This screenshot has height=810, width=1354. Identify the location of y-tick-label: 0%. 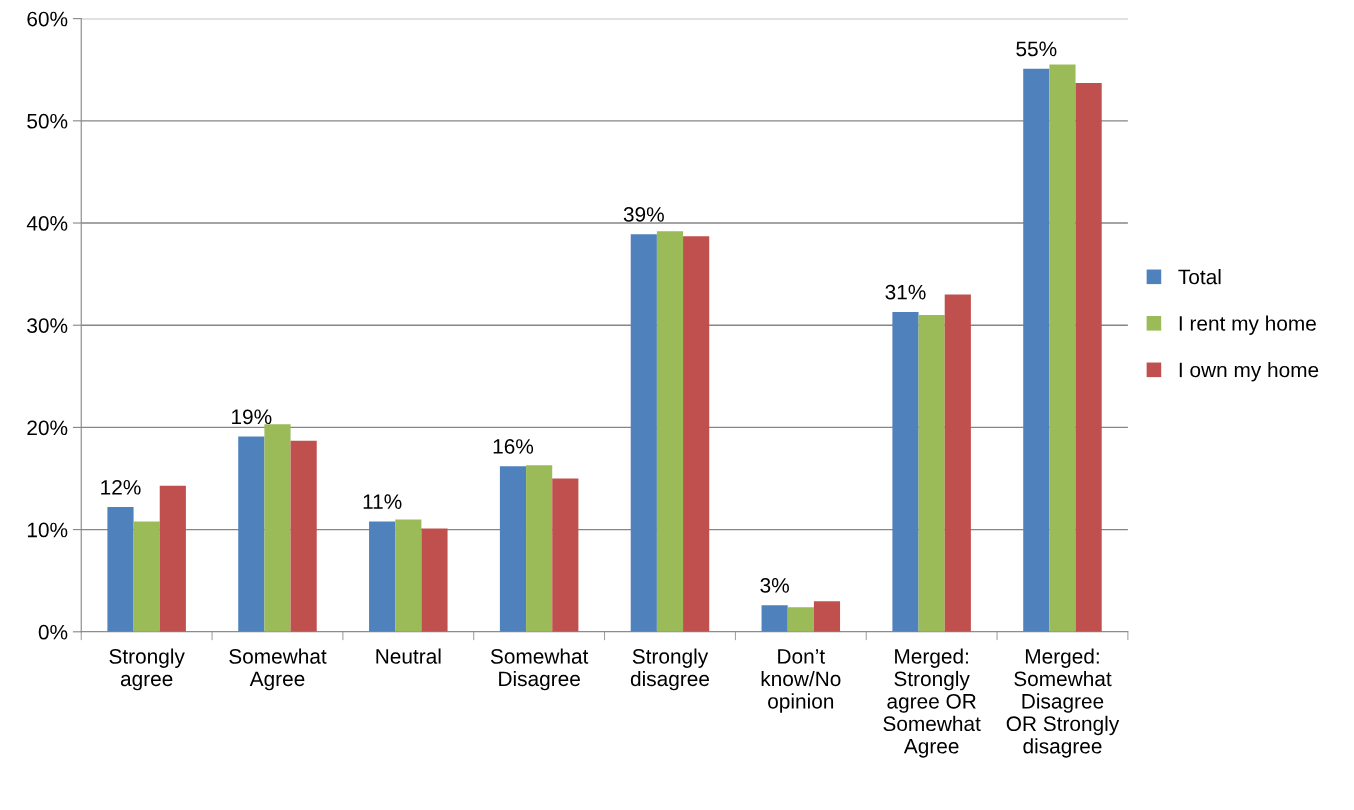
(53, 632).